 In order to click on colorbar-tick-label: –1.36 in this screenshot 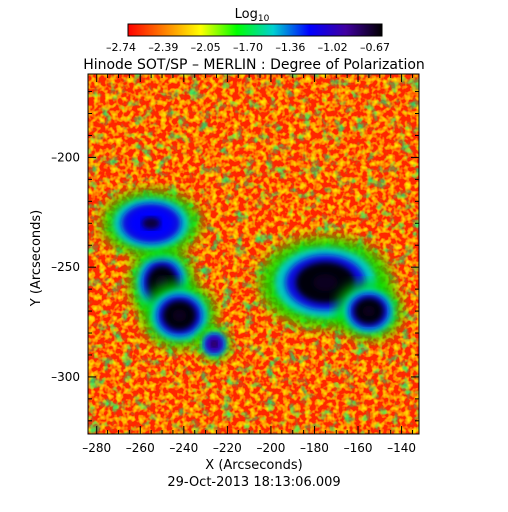, I will do `click(290, 47)`.